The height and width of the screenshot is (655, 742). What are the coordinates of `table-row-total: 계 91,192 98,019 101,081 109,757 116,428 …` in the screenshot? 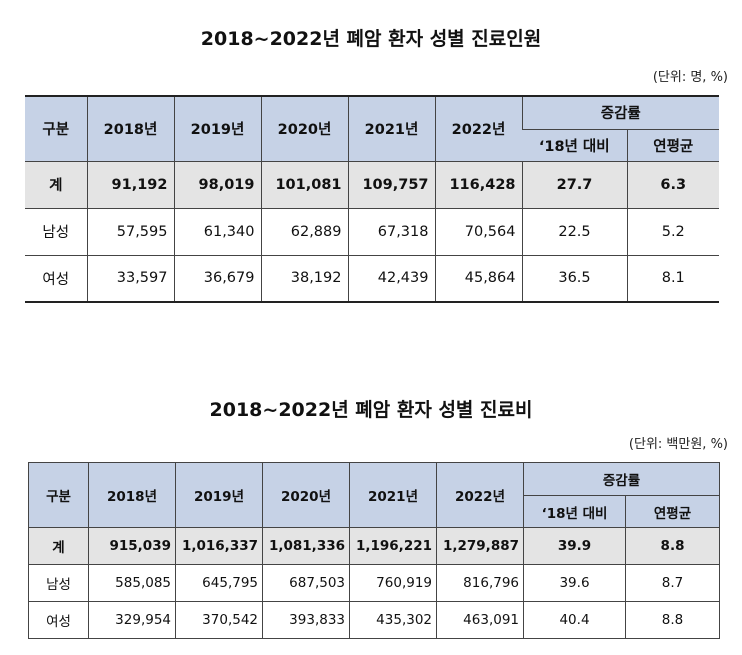 It's located at (372, 184).